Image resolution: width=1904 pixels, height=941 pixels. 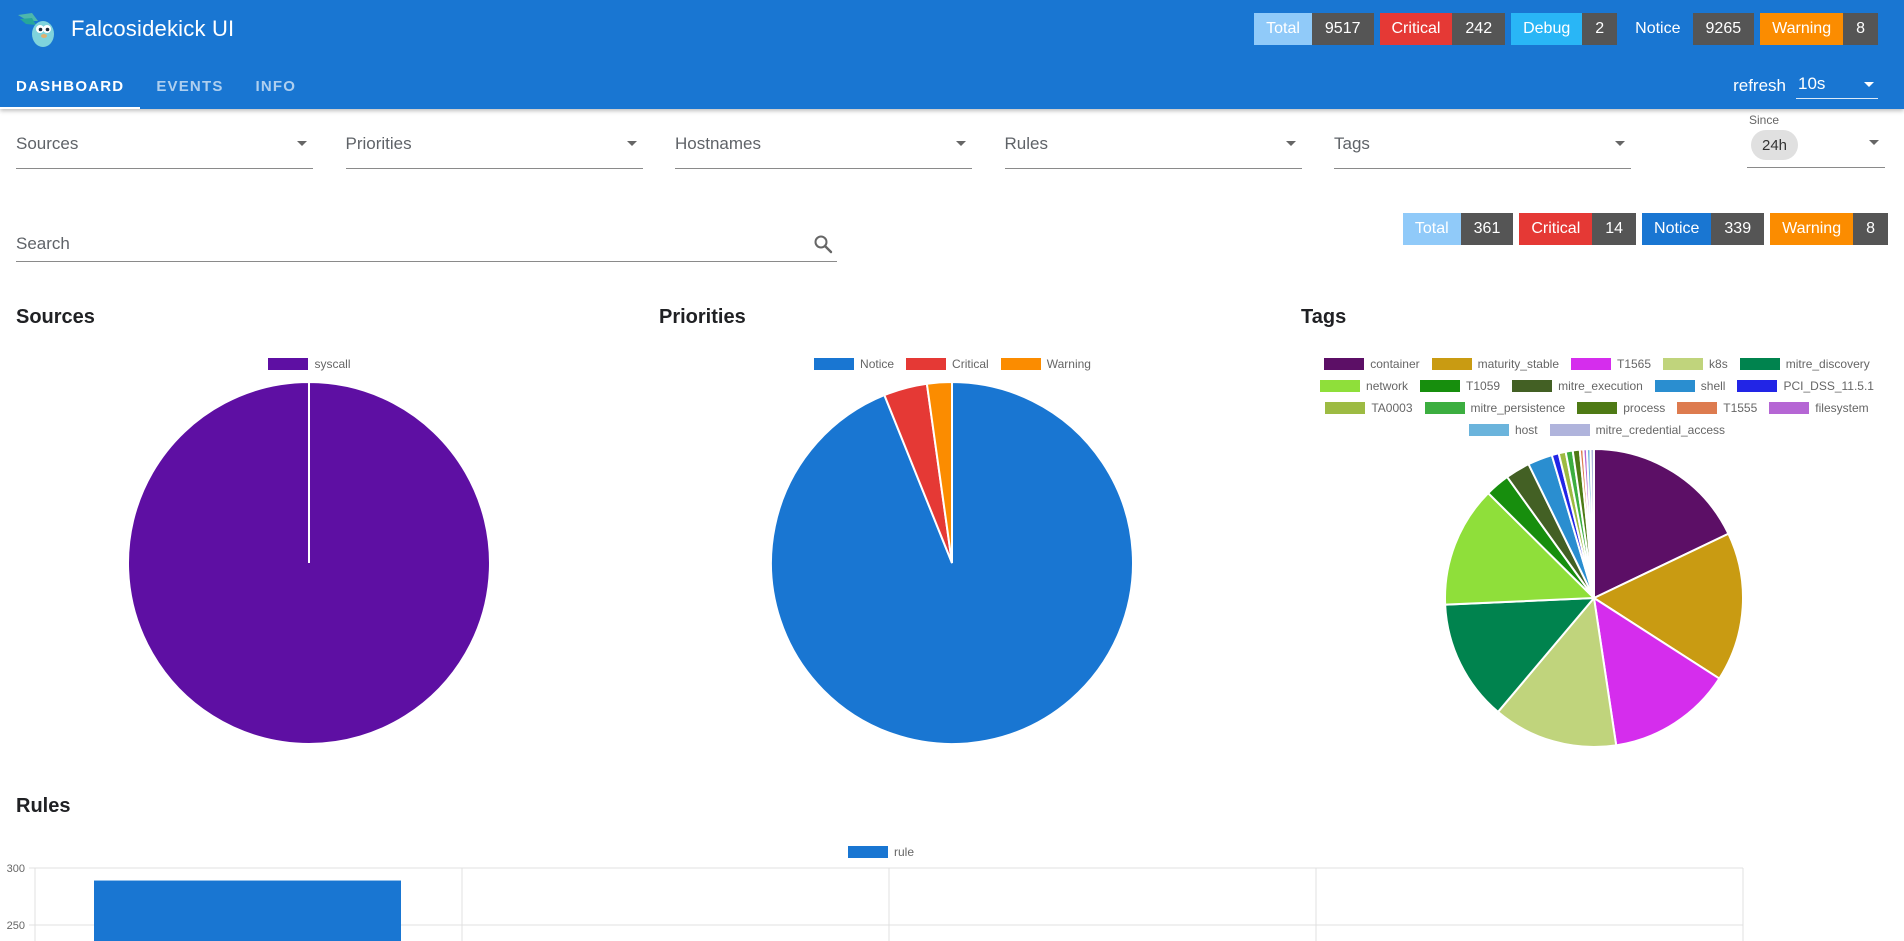 What do you see at coordinates (1520, 655) in the screenshot?
I see `pie-slice-mitre-discovery` at bounding box center [1520, 655].